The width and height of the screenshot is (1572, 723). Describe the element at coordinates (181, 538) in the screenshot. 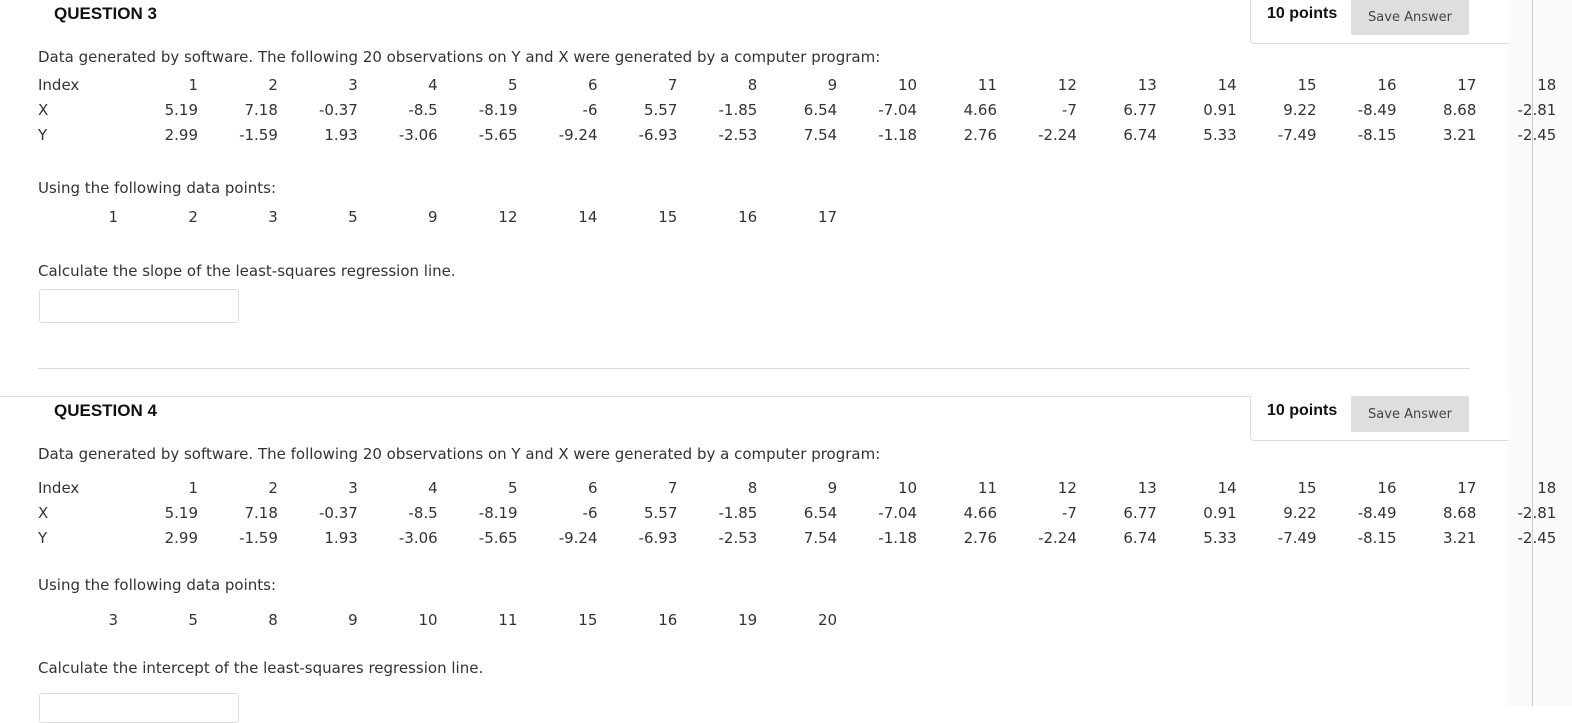

I see `table-cell-y: 2.99` at that location.